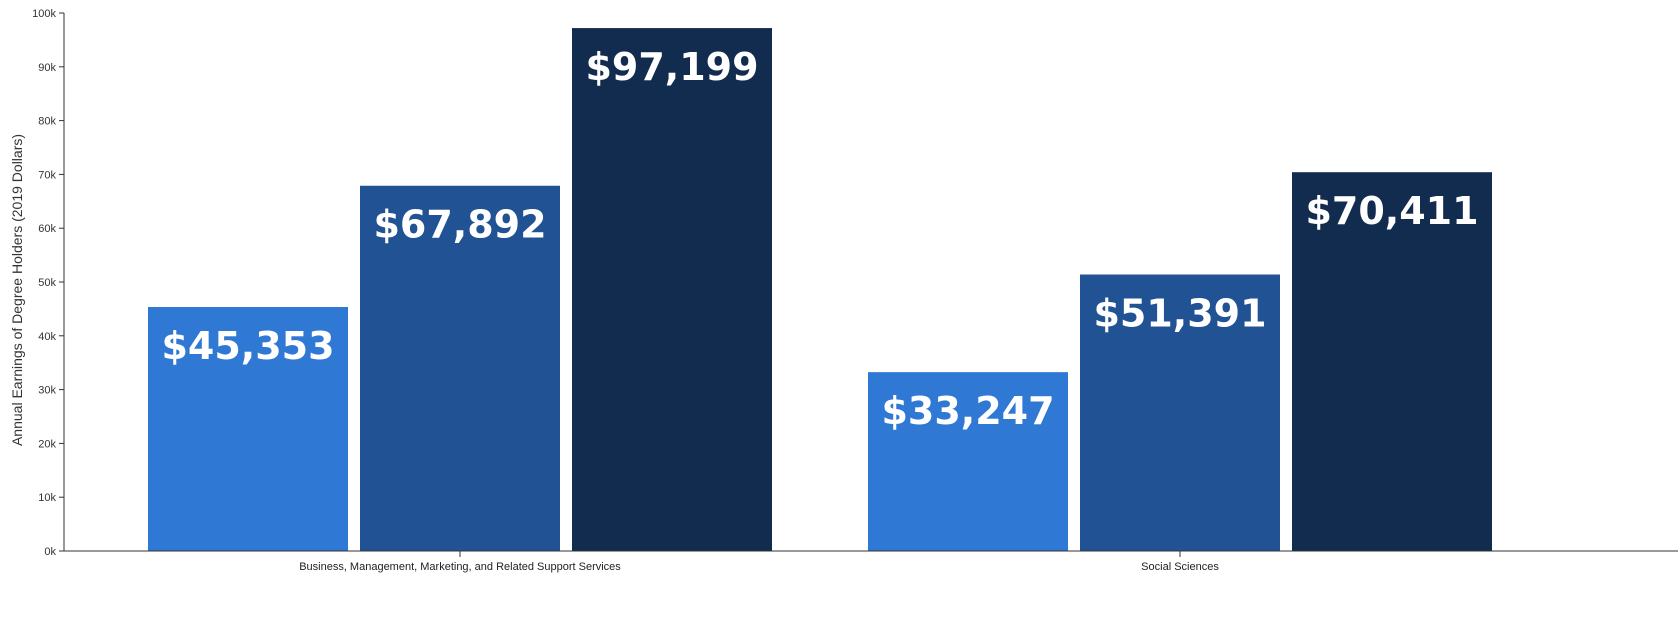 The height and width of the screenshot is (621, 1678). I want to click on y-tick-label: 20k, so click(47, 444).